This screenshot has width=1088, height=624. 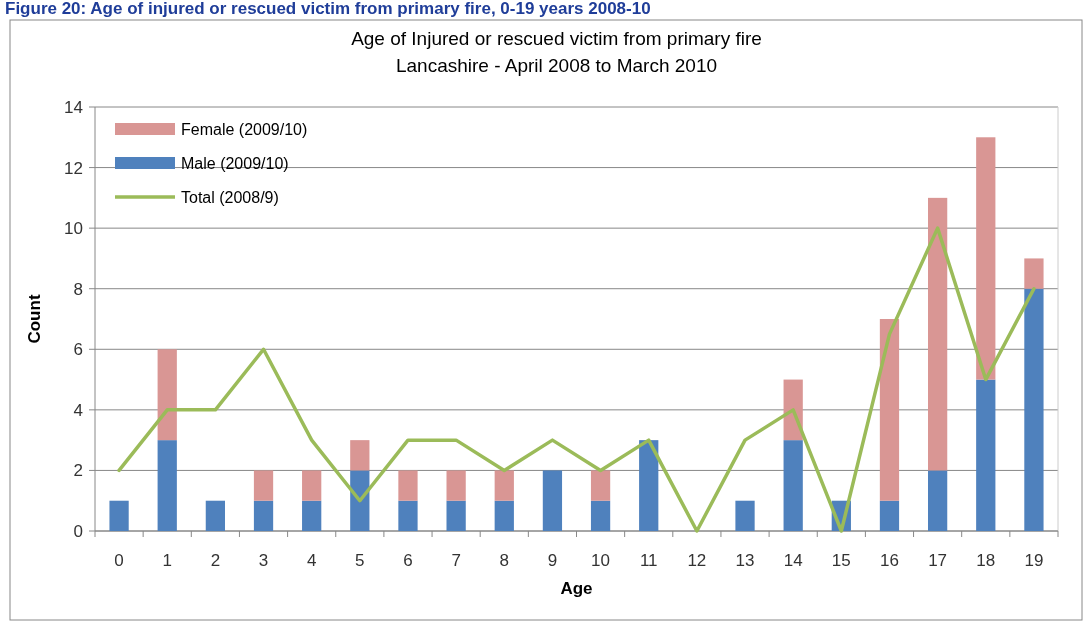 I want to click on x-tick-label: 5, so click(x=360, y=560).